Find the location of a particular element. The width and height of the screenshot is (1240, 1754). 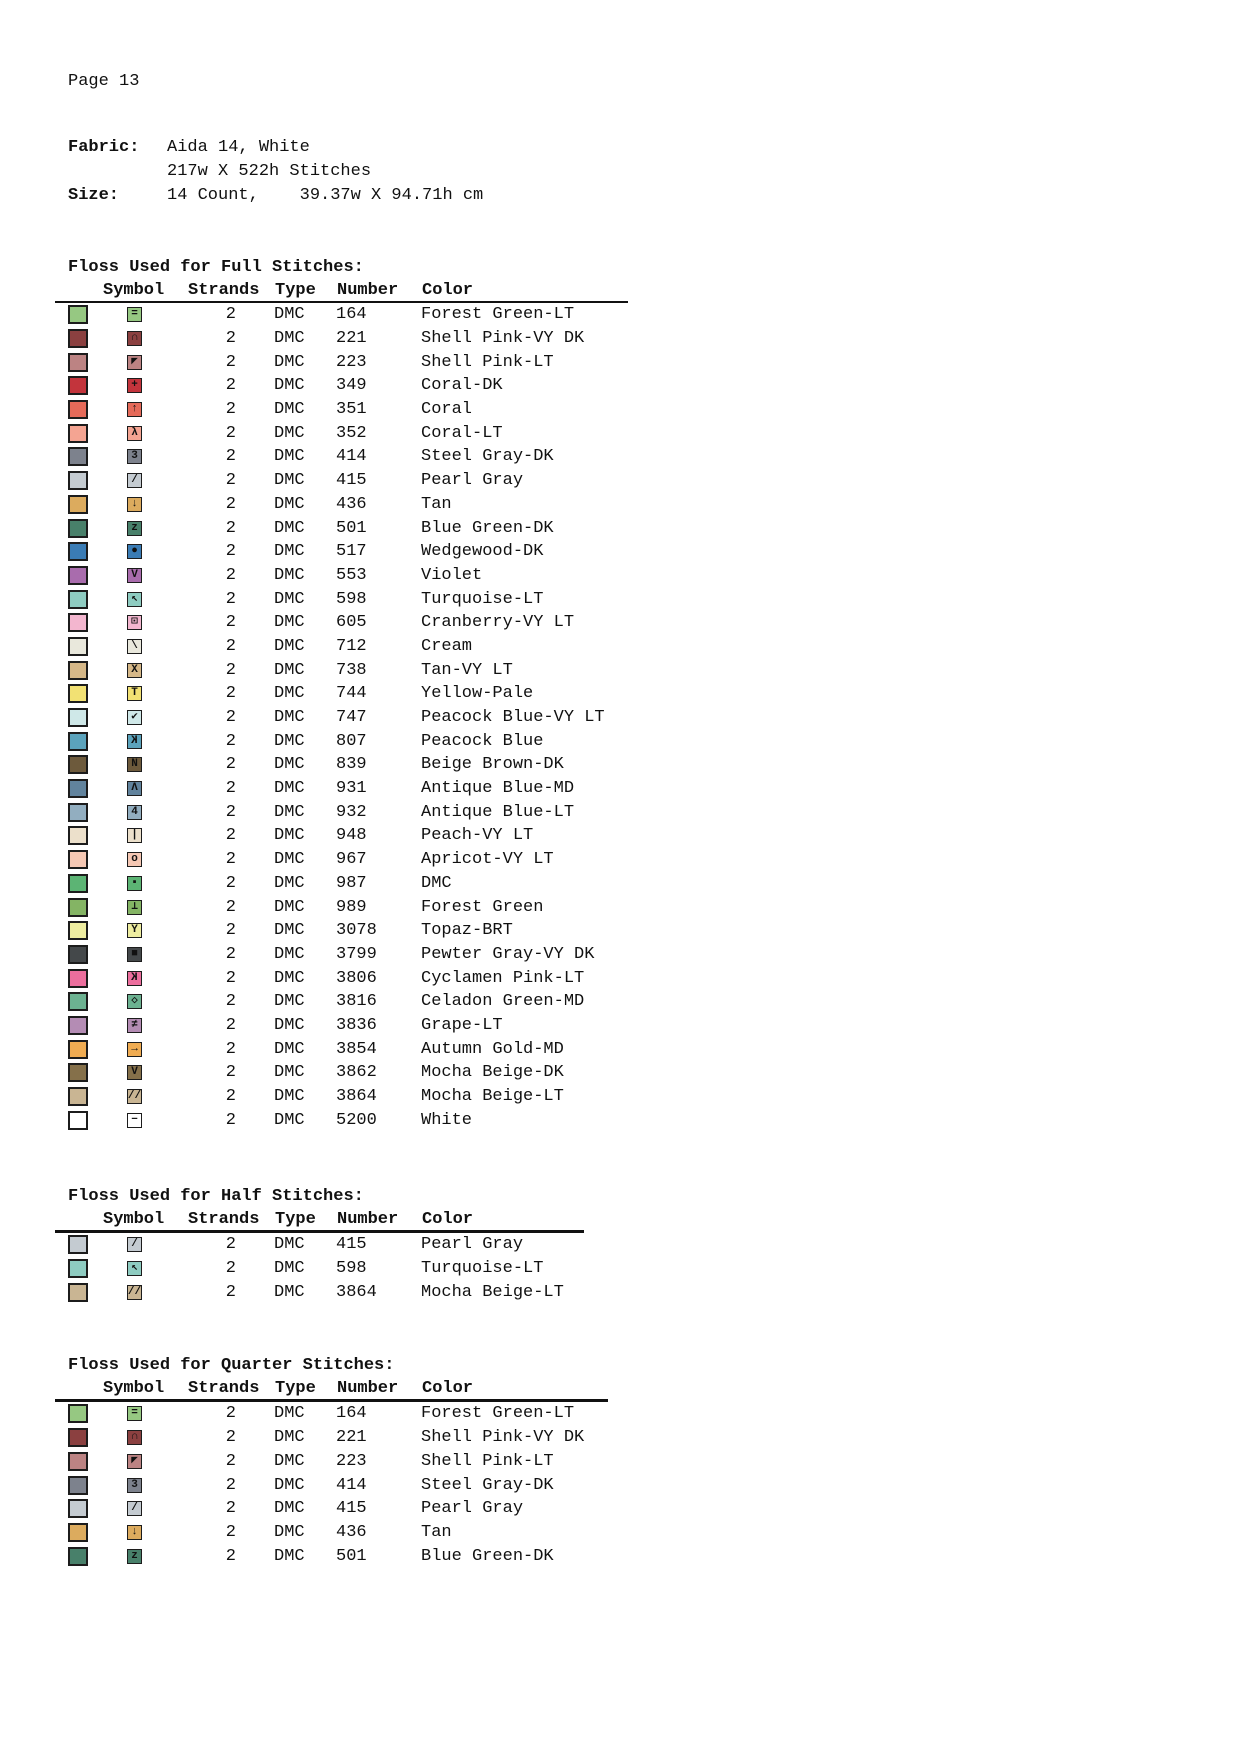

stitch-symbol-icon: ⊥ is located at coordinates (134, 906).